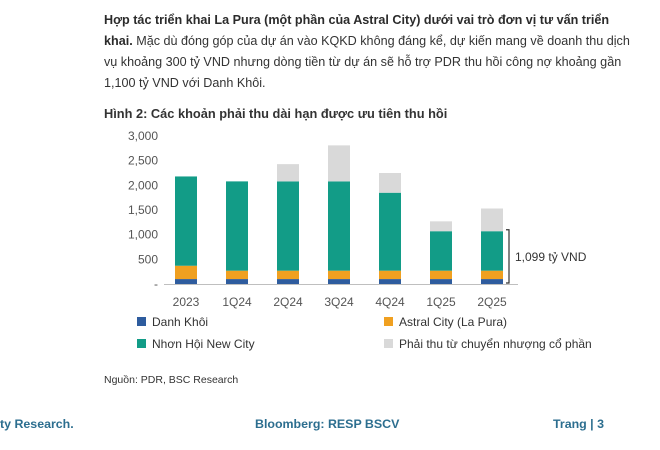  Describe the element at coordinates (143, 210) in the screenshot. I see `y-tick-label: 1,500` at that location.